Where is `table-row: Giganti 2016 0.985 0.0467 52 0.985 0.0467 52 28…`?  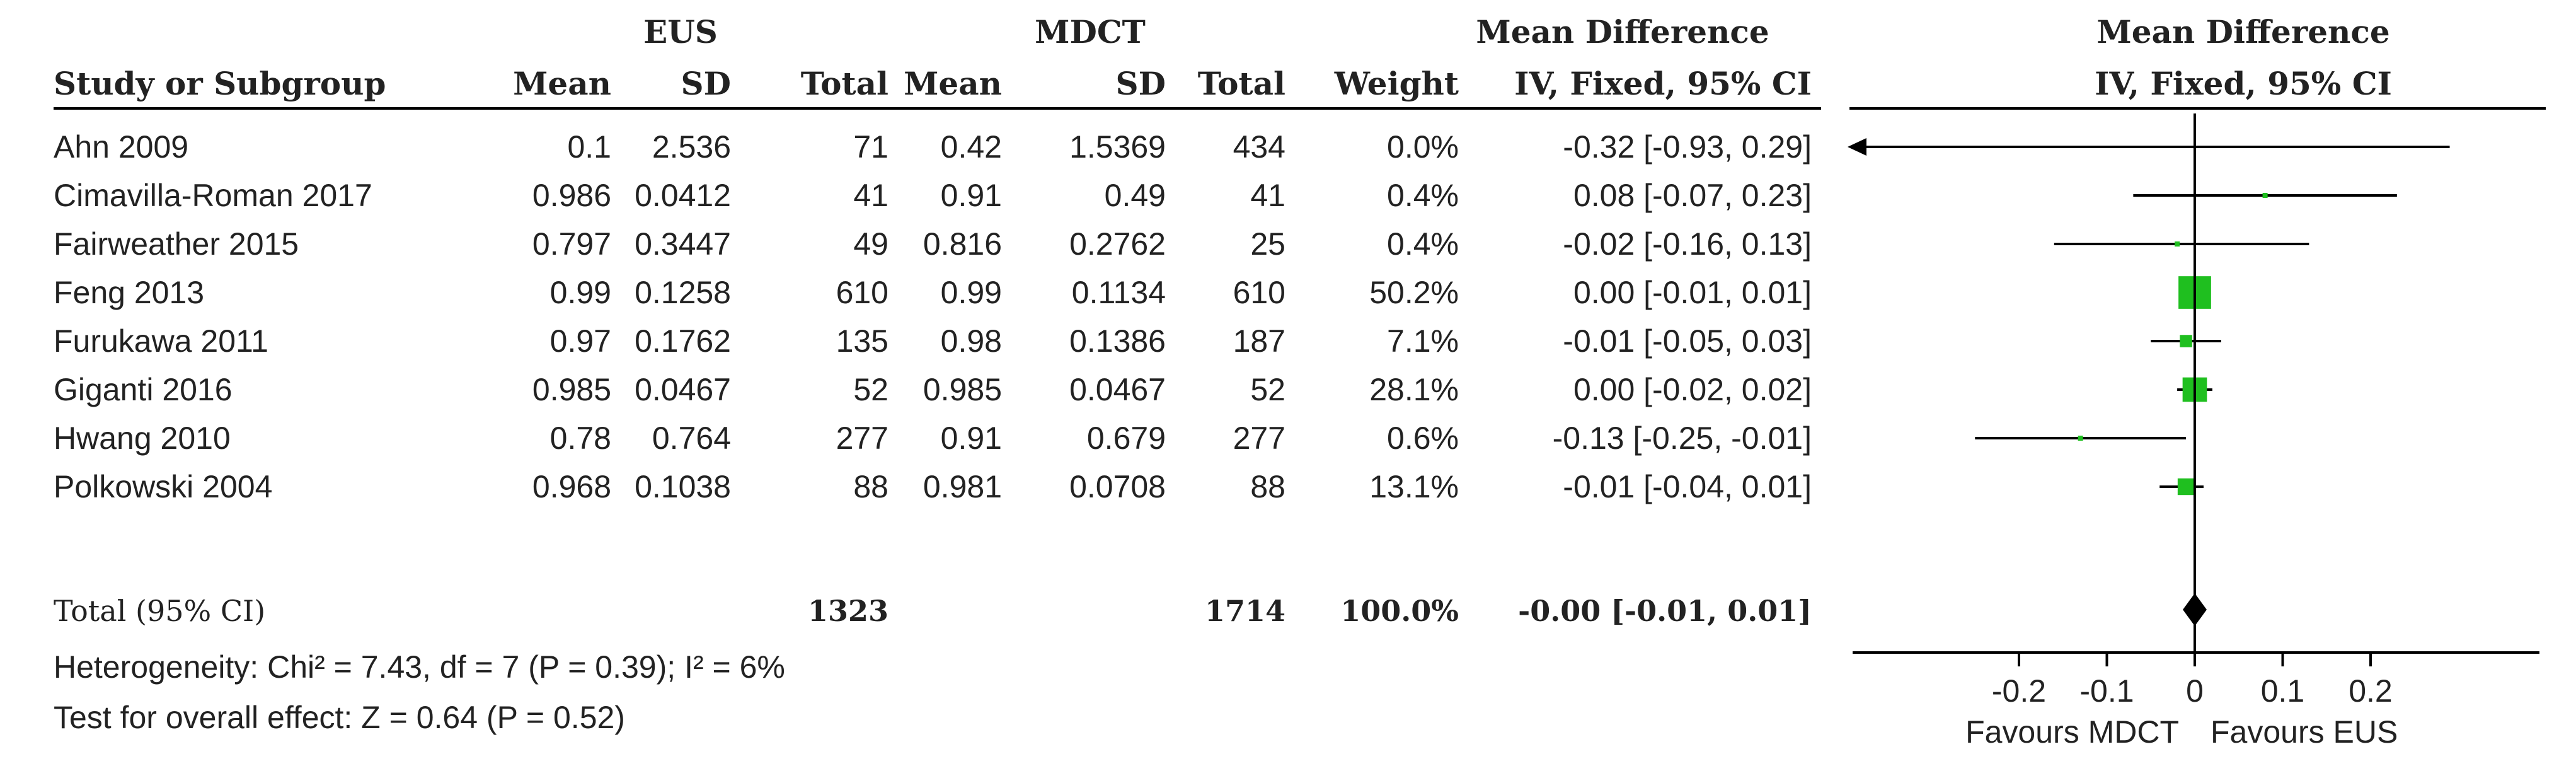
table-row: Giganti 2016 0.985 0.0467 52 0.985 0.0467 52 28… is located at coordinates (933, 389).